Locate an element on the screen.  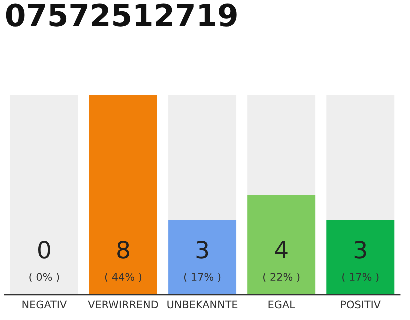
annotation: ( 22% ) is located at coordinates (282, 277).